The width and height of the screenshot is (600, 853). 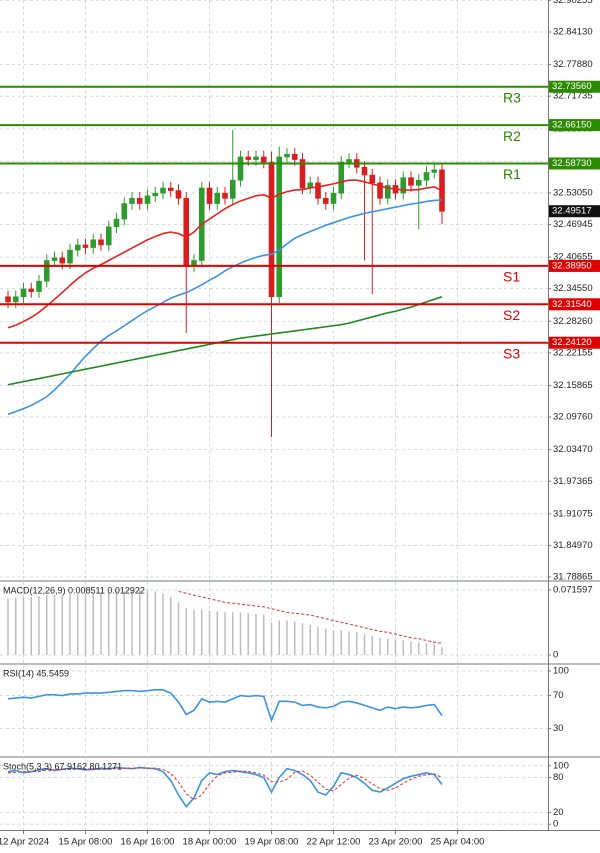 What do you see at coordinates (558, 728) in the screenshot?
I see `y-tick-label: 30` at bounding box center [558, 728].